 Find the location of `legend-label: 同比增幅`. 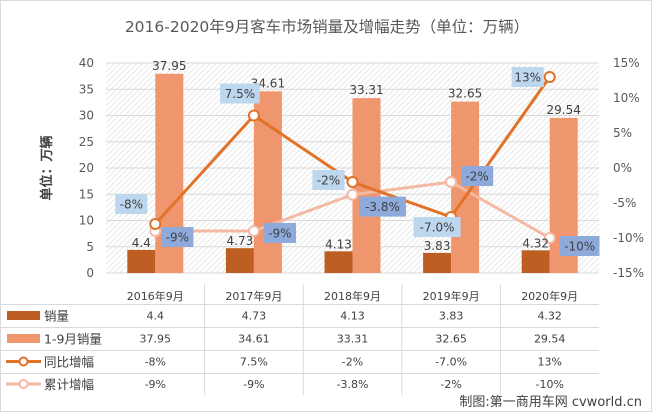

legend-label: 同比增幅 is located at coordinates (69, 362).